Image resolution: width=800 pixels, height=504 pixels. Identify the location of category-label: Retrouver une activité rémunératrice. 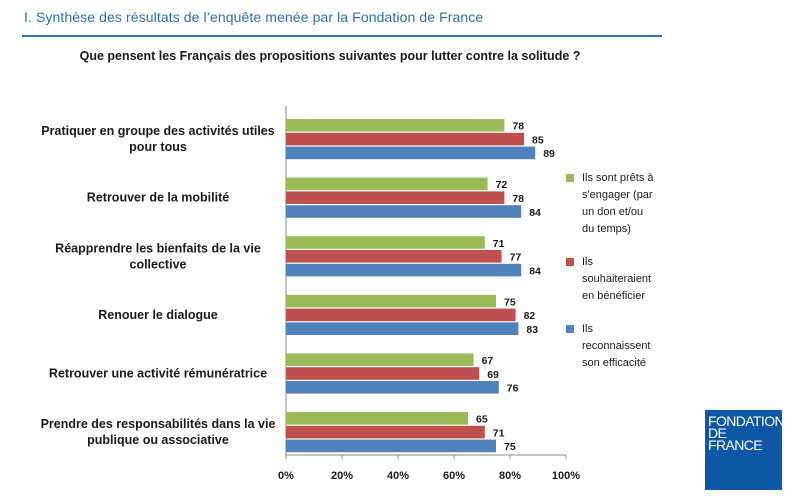
(158, 374).